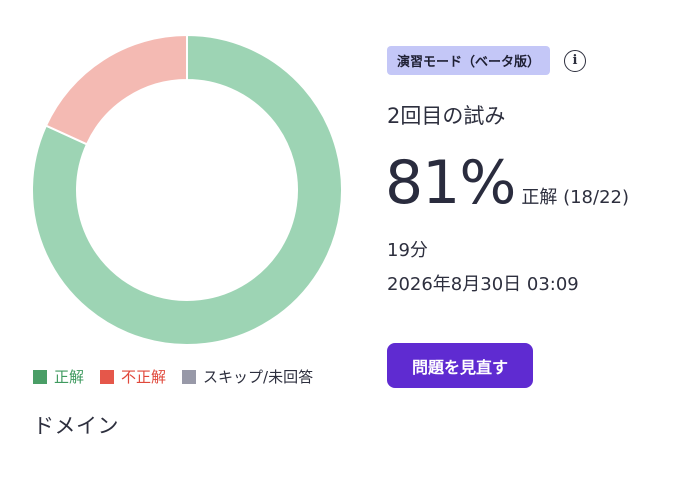  I want to click on chart-legend: 正解 不正解 スキップ/未回答, so click(173, 376).